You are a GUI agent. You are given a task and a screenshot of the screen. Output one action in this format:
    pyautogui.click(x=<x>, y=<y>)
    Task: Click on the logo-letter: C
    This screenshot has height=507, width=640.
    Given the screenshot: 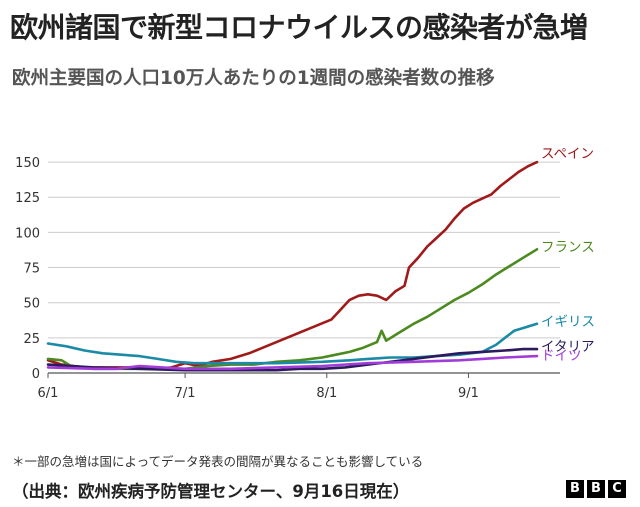 What is the action you would take?
    pyautogui.click(x=617, y=489)
    